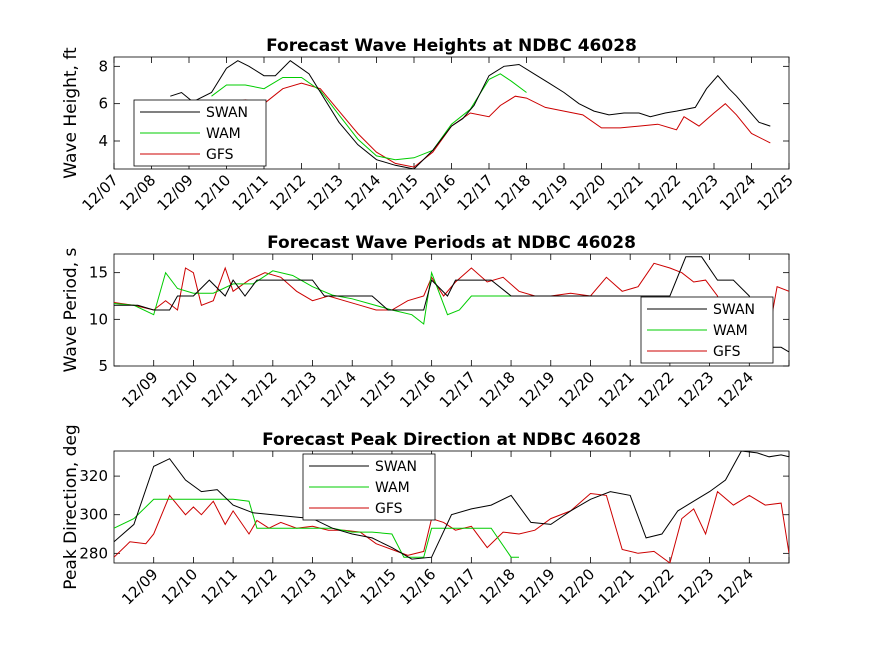 The width and height of the screenshot is (875, 656). What do you see at coordinates (71, 113) in the screenshot?
I see `y-axis-label: Wave Height, ft` at bounding box center [71, 113].